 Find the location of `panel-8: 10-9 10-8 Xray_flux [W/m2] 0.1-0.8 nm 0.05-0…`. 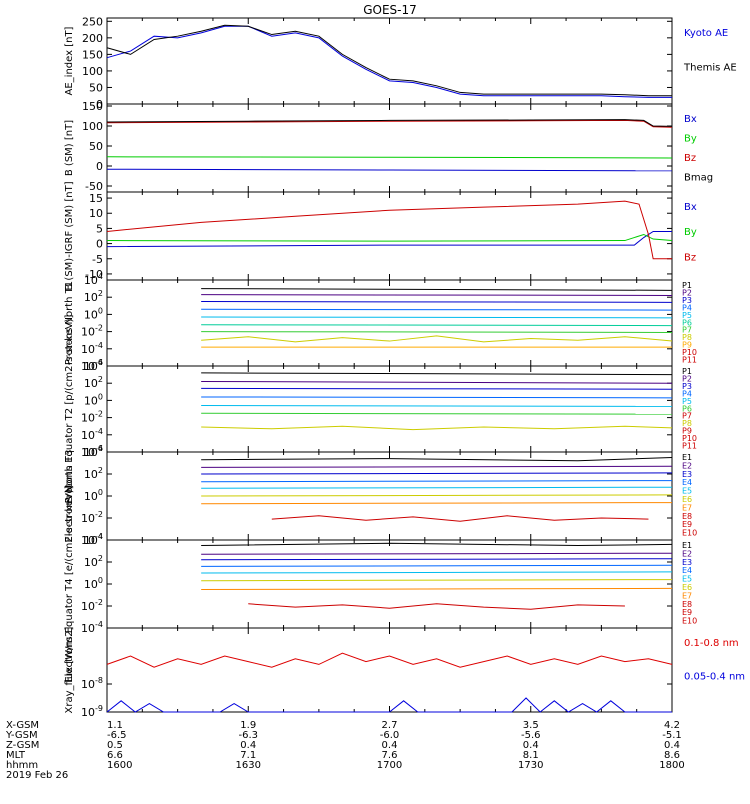

panel-8: 10-9 10-8 Xray_flux [W/m2] 0.1-0.8 nm 0.05-0… is located at coordinates (404, 672).